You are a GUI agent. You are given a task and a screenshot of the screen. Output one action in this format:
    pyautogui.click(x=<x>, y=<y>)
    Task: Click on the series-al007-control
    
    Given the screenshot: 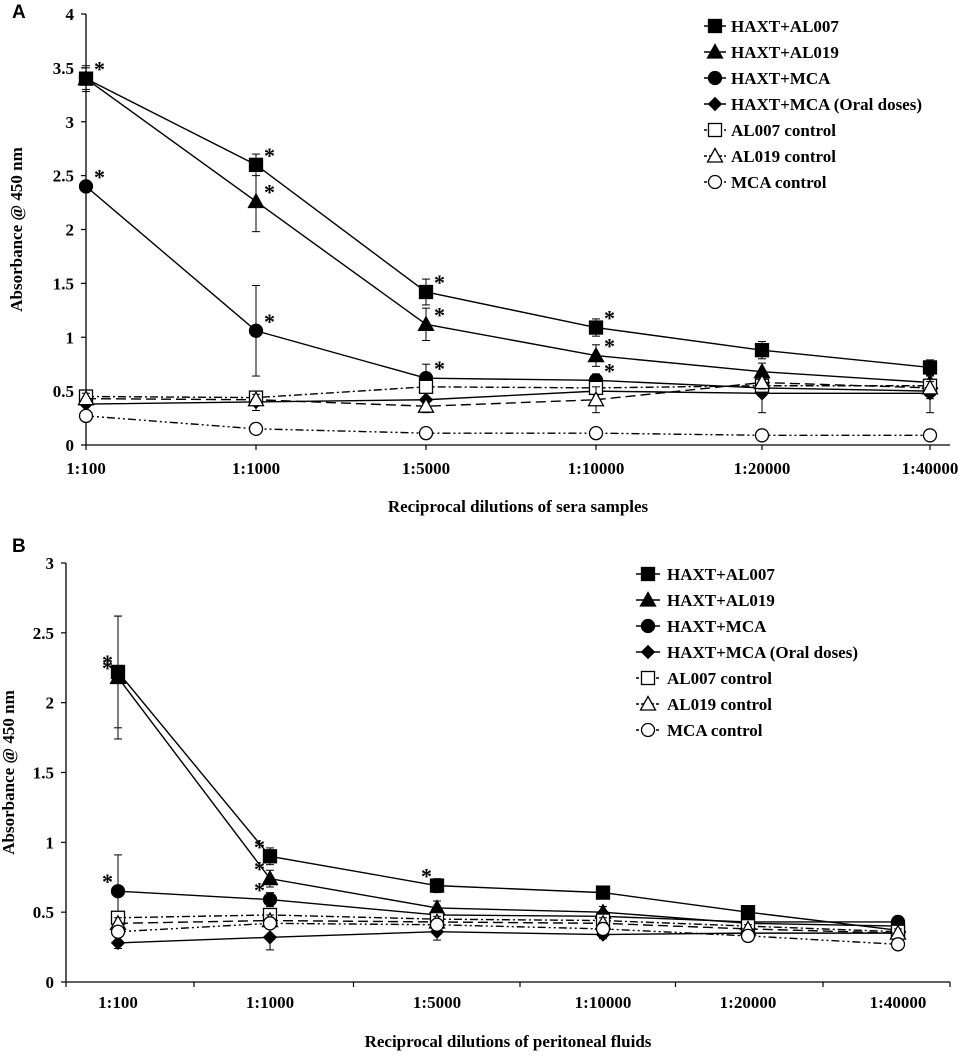 What is the action you would take?
    pyautogui.click(x=508, y=391)
    